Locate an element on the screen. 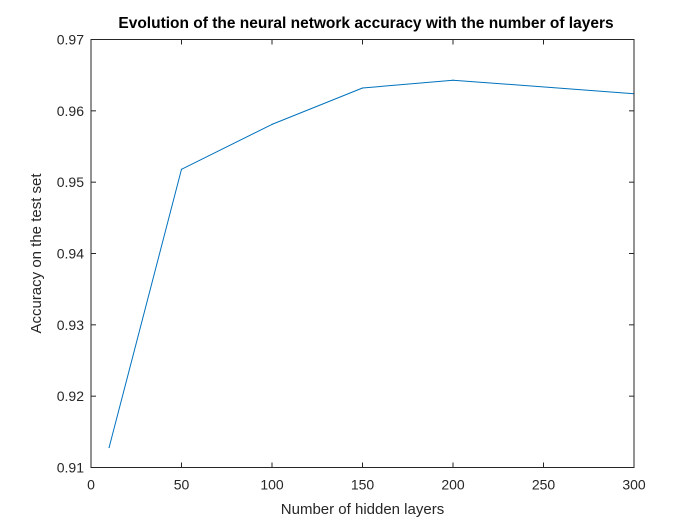 Image resolution: width=700 pixels, height=525 pixels. x-tick-label: 250 is located at coordinates (544, 485).